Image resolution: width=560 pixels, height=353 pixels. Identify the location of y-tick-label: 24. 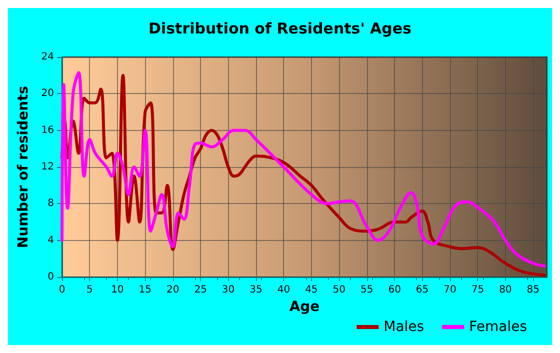
(47, 57).